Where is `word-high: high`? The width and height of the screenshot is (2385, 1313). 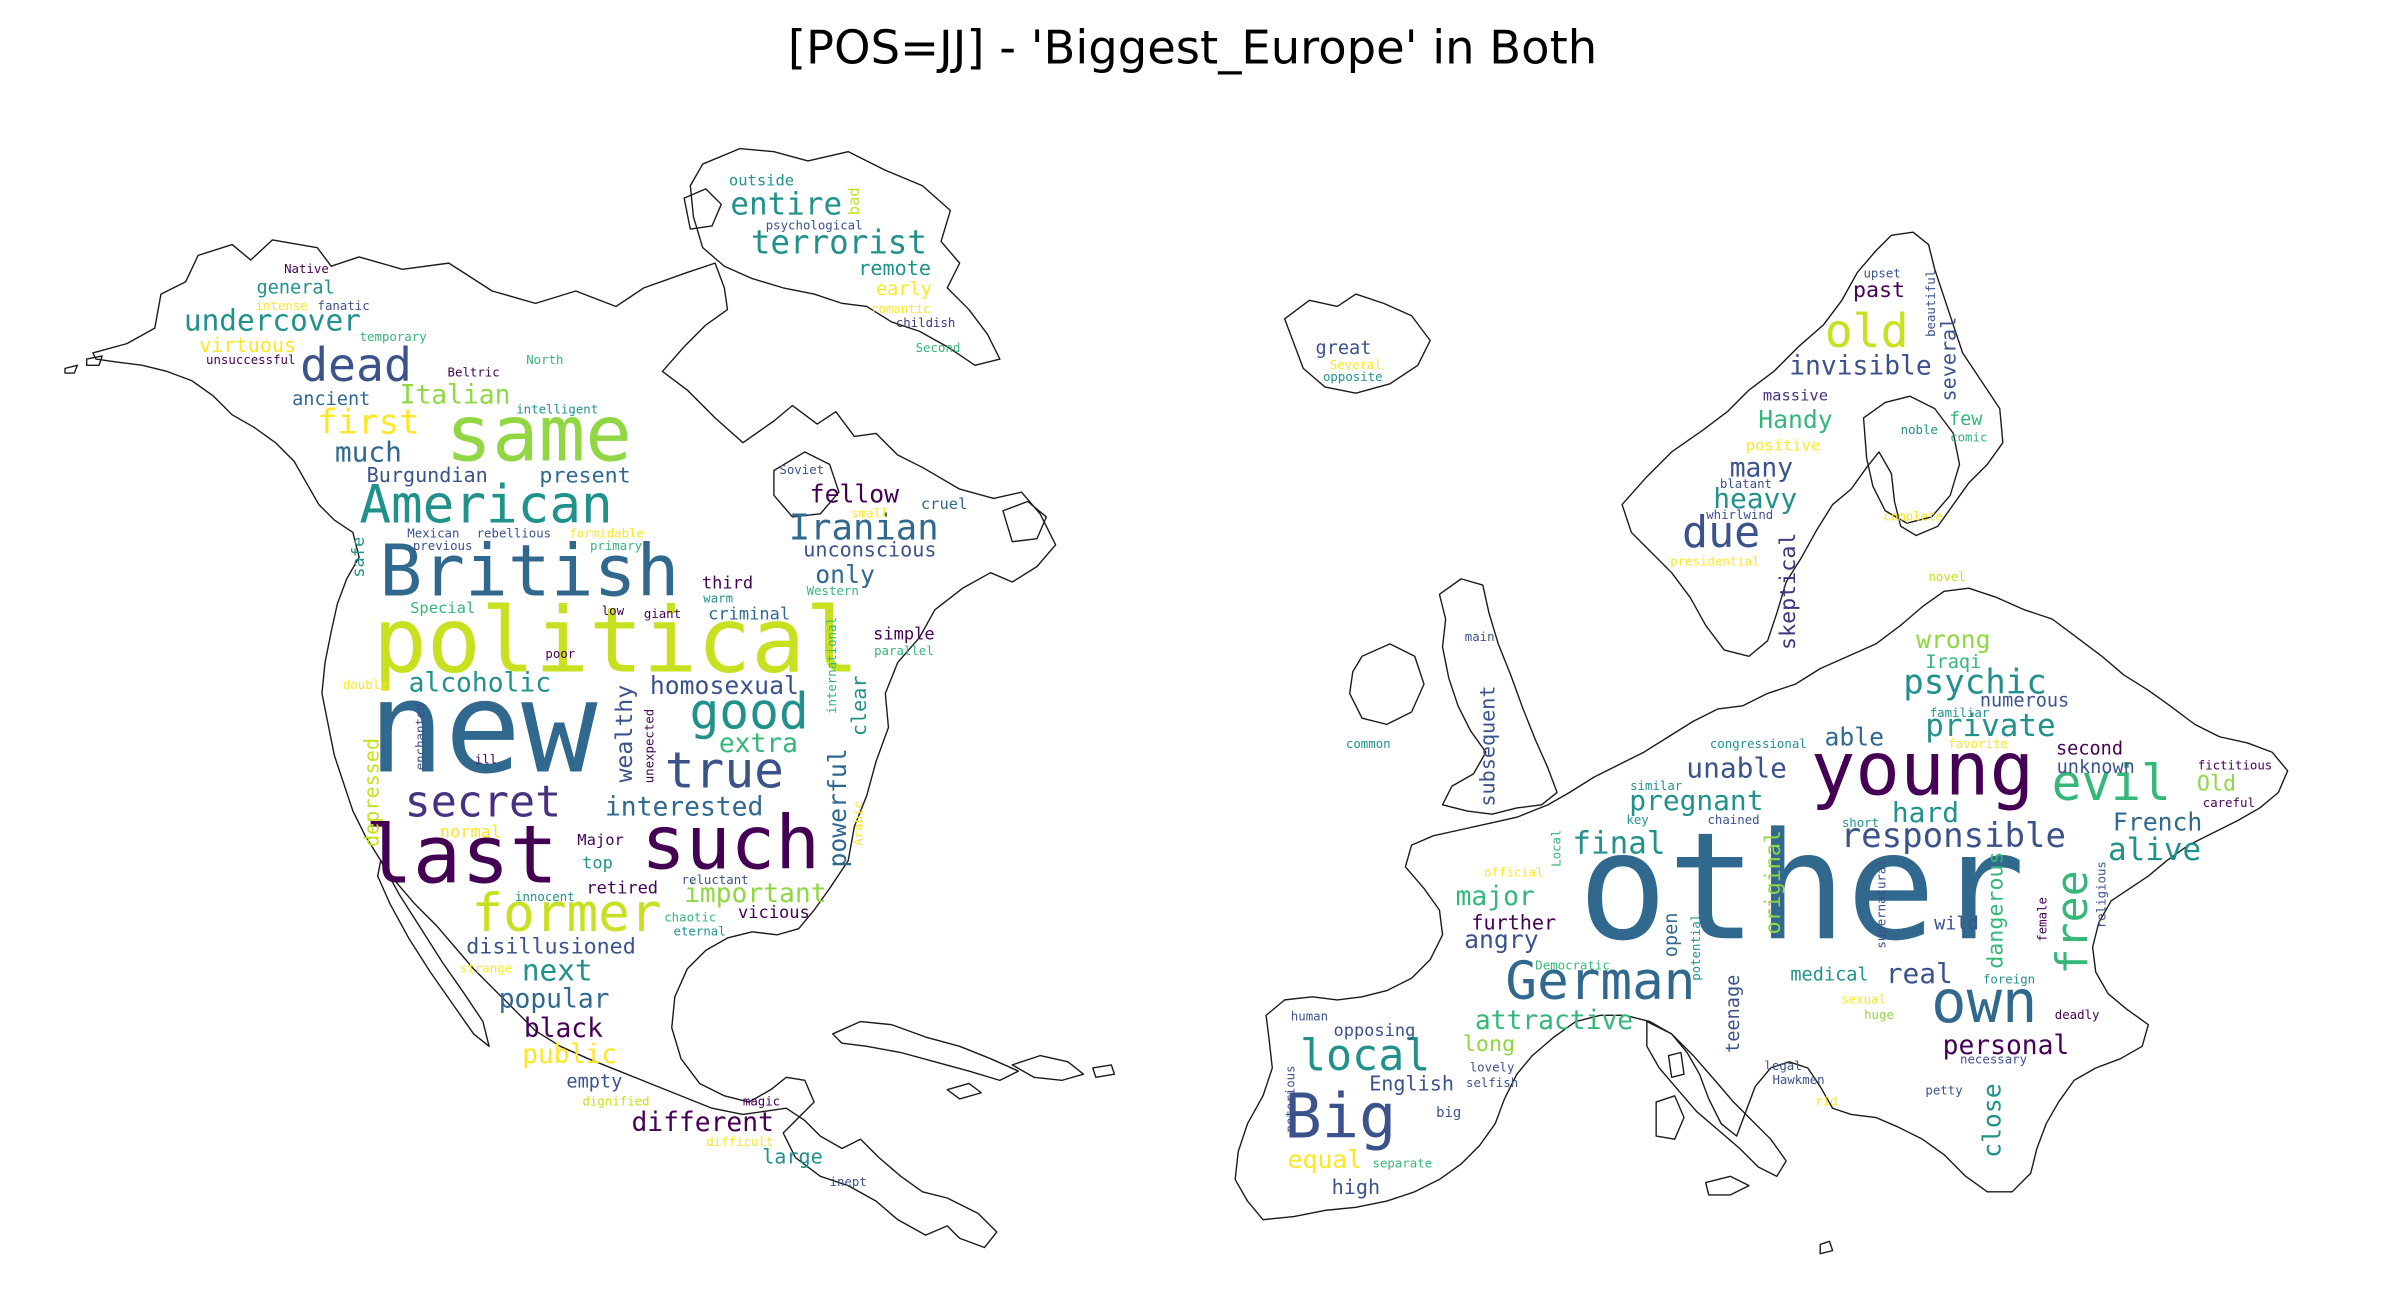
word-high: high is located at coordinates (1356, 1187).